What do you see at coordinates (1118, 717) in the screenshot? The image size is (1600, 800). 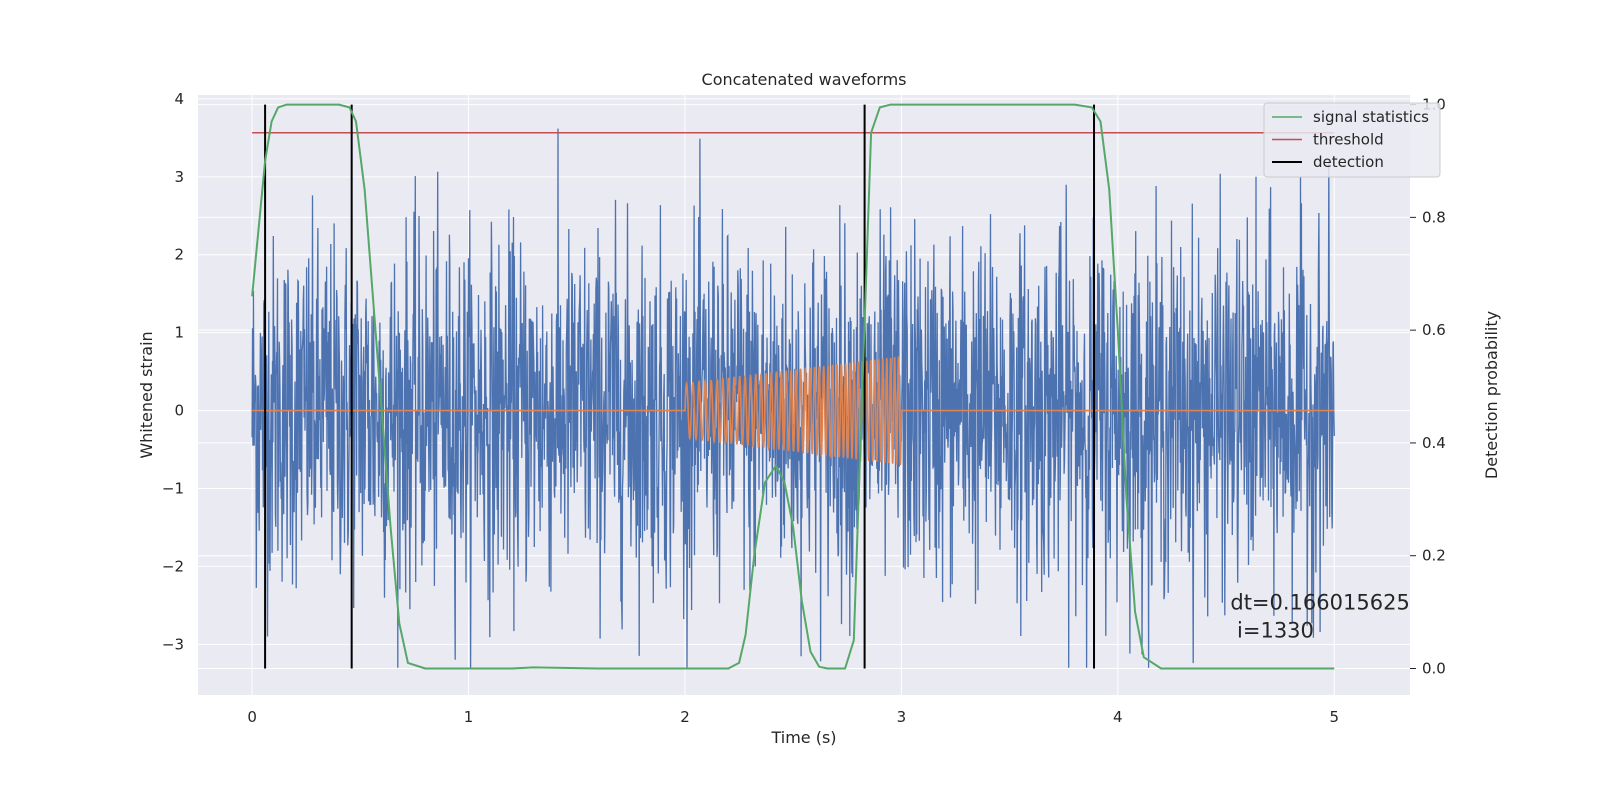 I see `x-tick-label-4: 4` at bounding box center [1118, 717].